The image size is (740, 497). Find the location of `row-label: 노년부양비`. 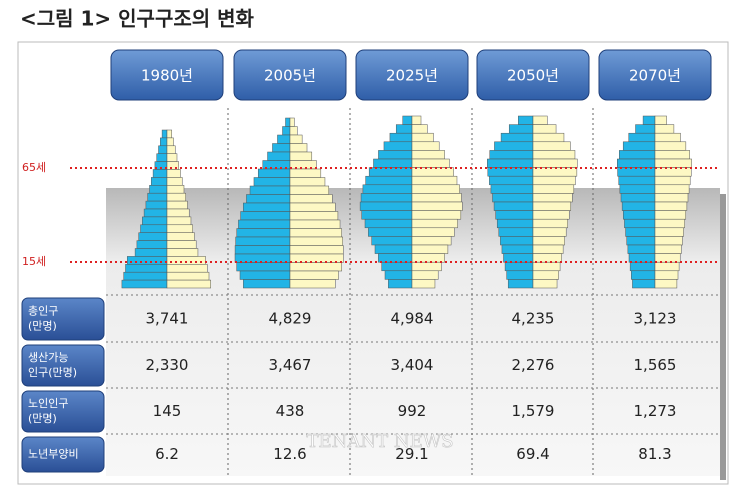

row-label: 노년부양비 is located at coordinates (53, 454).